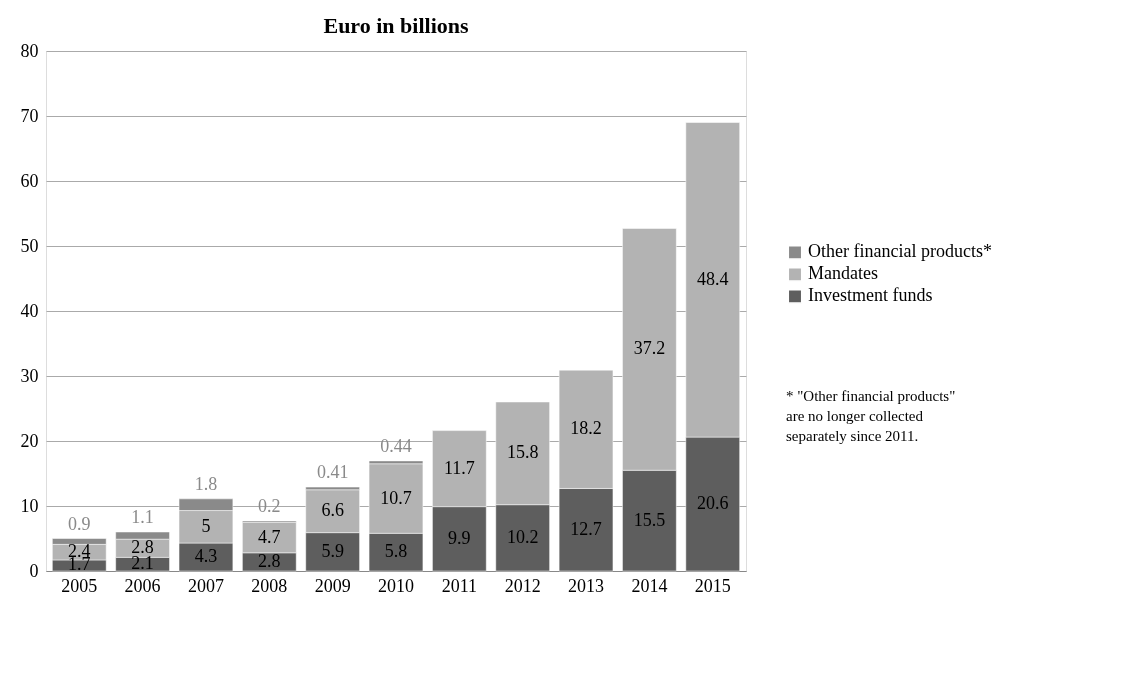 Image resolution: width=1147 pixels, height=675 pixels. What do you see at coordinates (586, 428) in the screenshot?
I see `data-label: 18.2` at bounding box center [586, 428].